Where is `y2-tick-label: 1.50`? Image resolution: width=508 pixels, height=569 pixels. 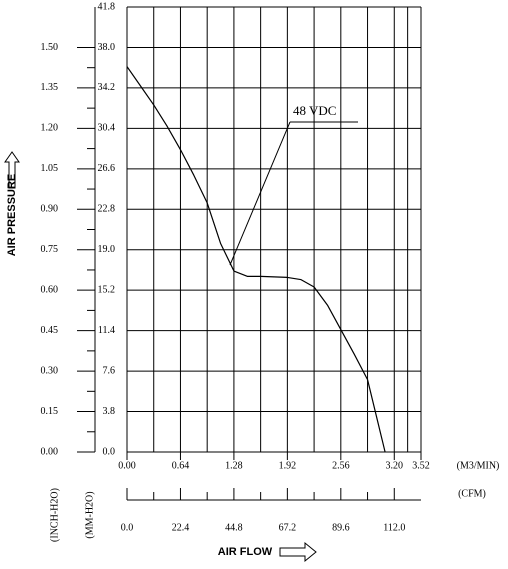 y2-tick-label: 1.50 is located at coordinates (50, 47).